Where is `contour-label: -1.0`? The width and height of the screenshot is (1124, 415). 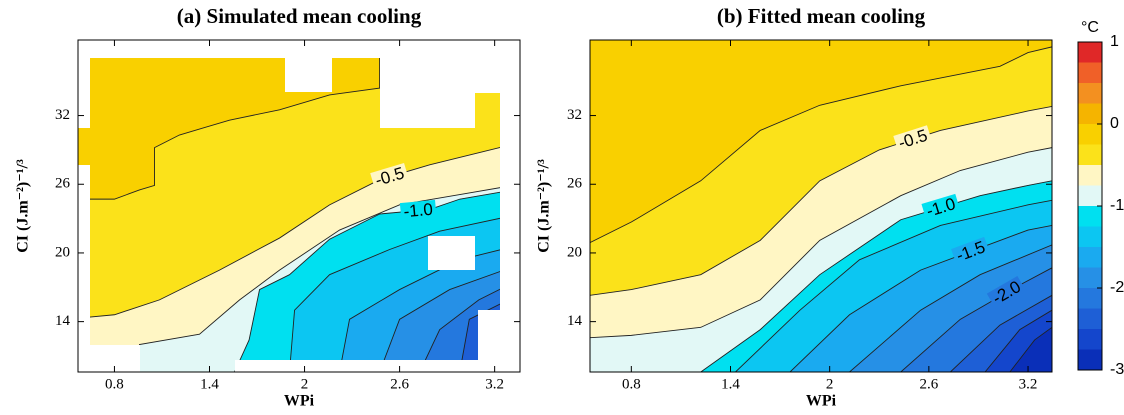 contour-label: -1.0 is located at coordinates (418, 211).